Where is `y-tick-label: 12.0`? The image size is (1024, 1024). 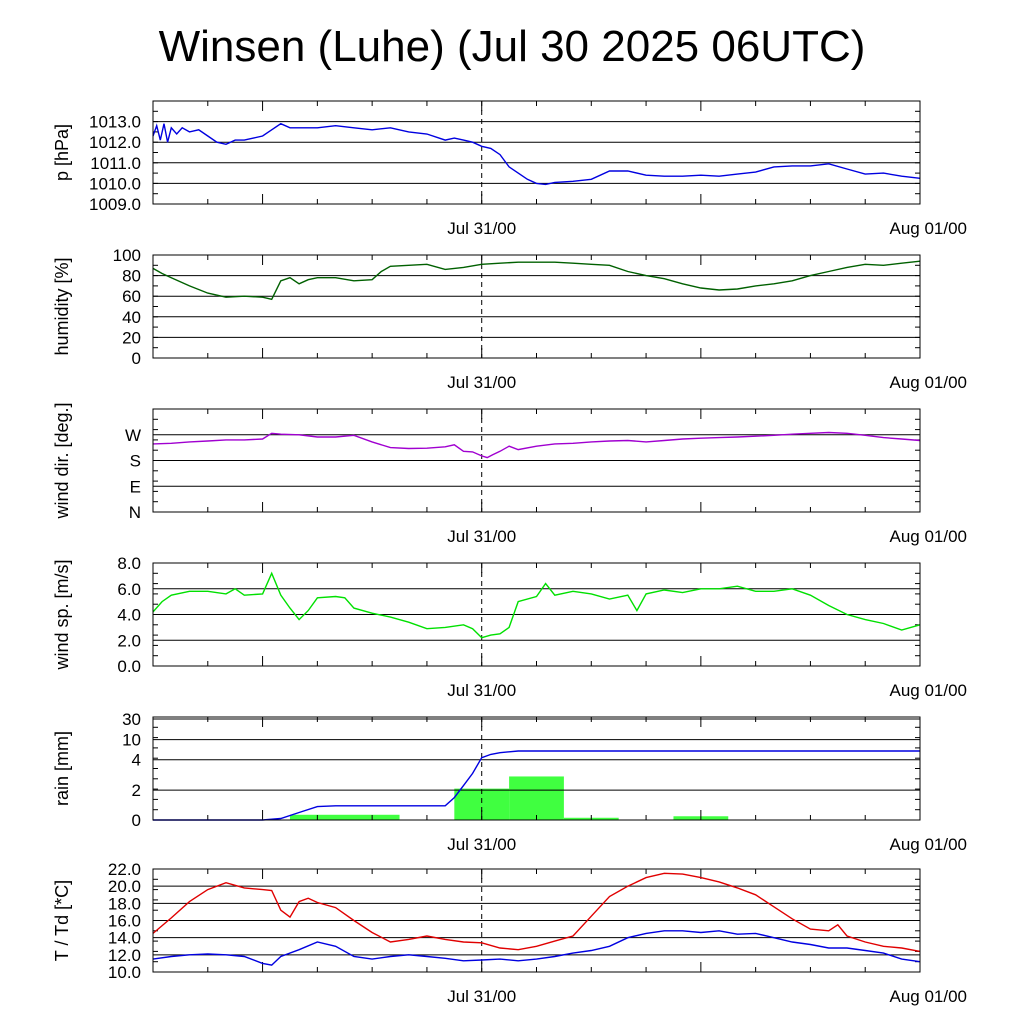
y-tick-label: 12.0 is located at coordinates (124, 955).